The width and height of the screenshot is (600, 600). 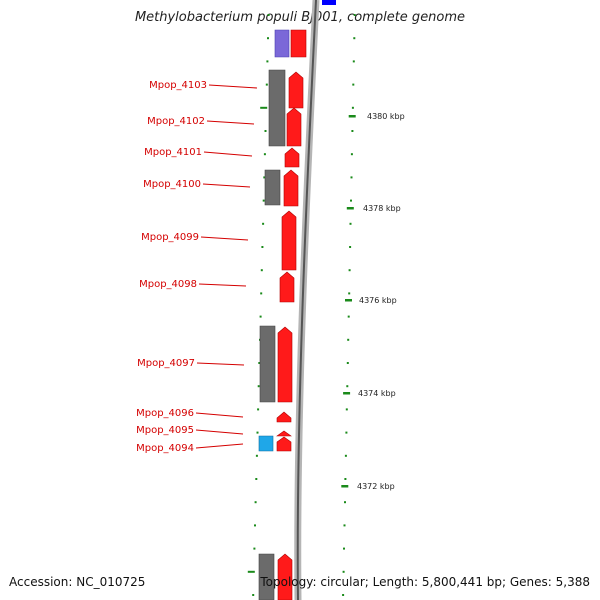 I want to click on outer-tick-track, so click(x=348, y=305).